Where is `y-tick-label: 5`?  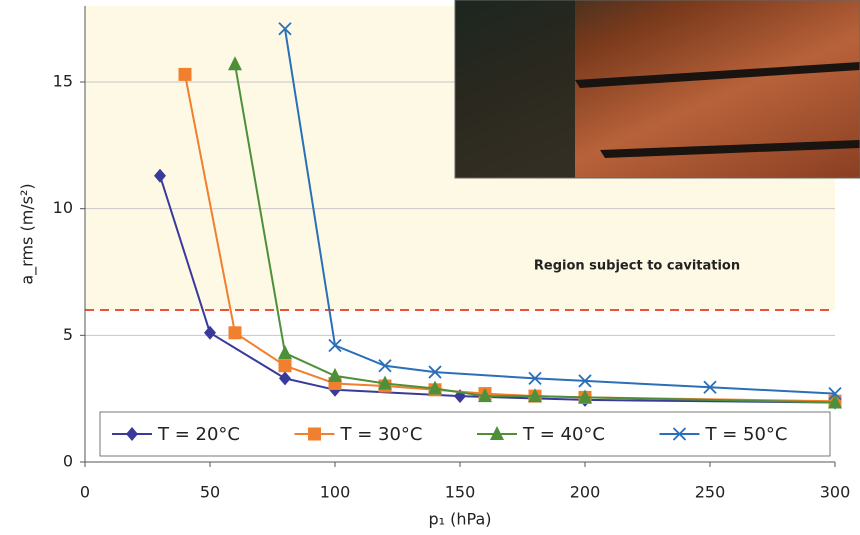 y-tick-label: 5 is located at coordinates (68, 334).